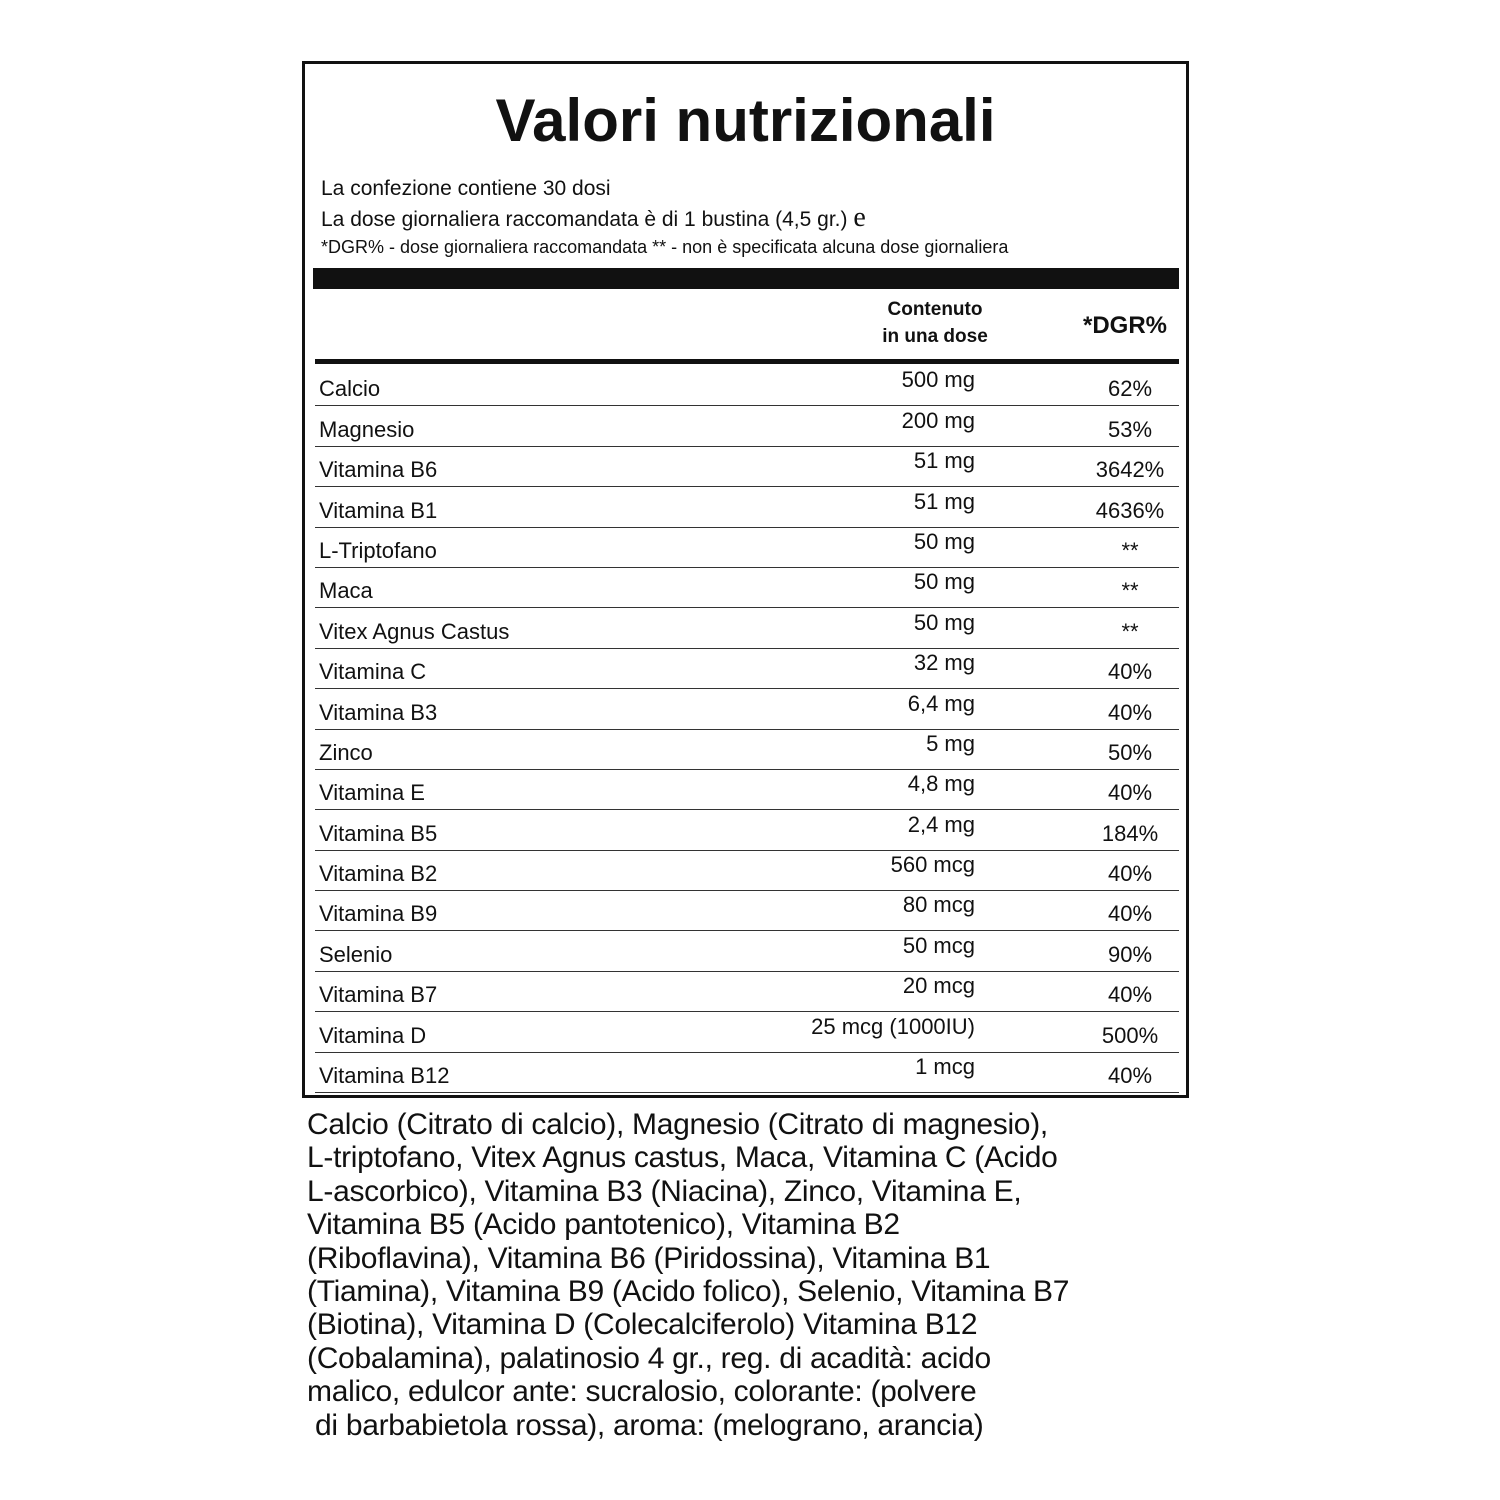  What do you see at coordinates (378, 510) in the screenshot?
I see `nutrient-name: Vitamina B1` at bounding box center [378, 510].